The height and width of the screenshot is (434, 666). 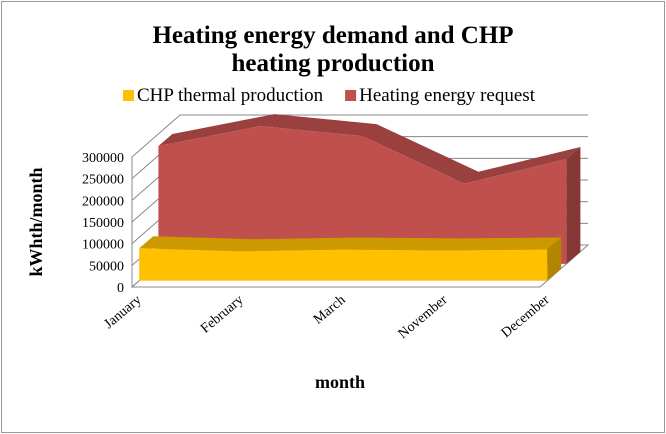 I want to click on y-tick-label: 300000, so click(x=103, y=158).